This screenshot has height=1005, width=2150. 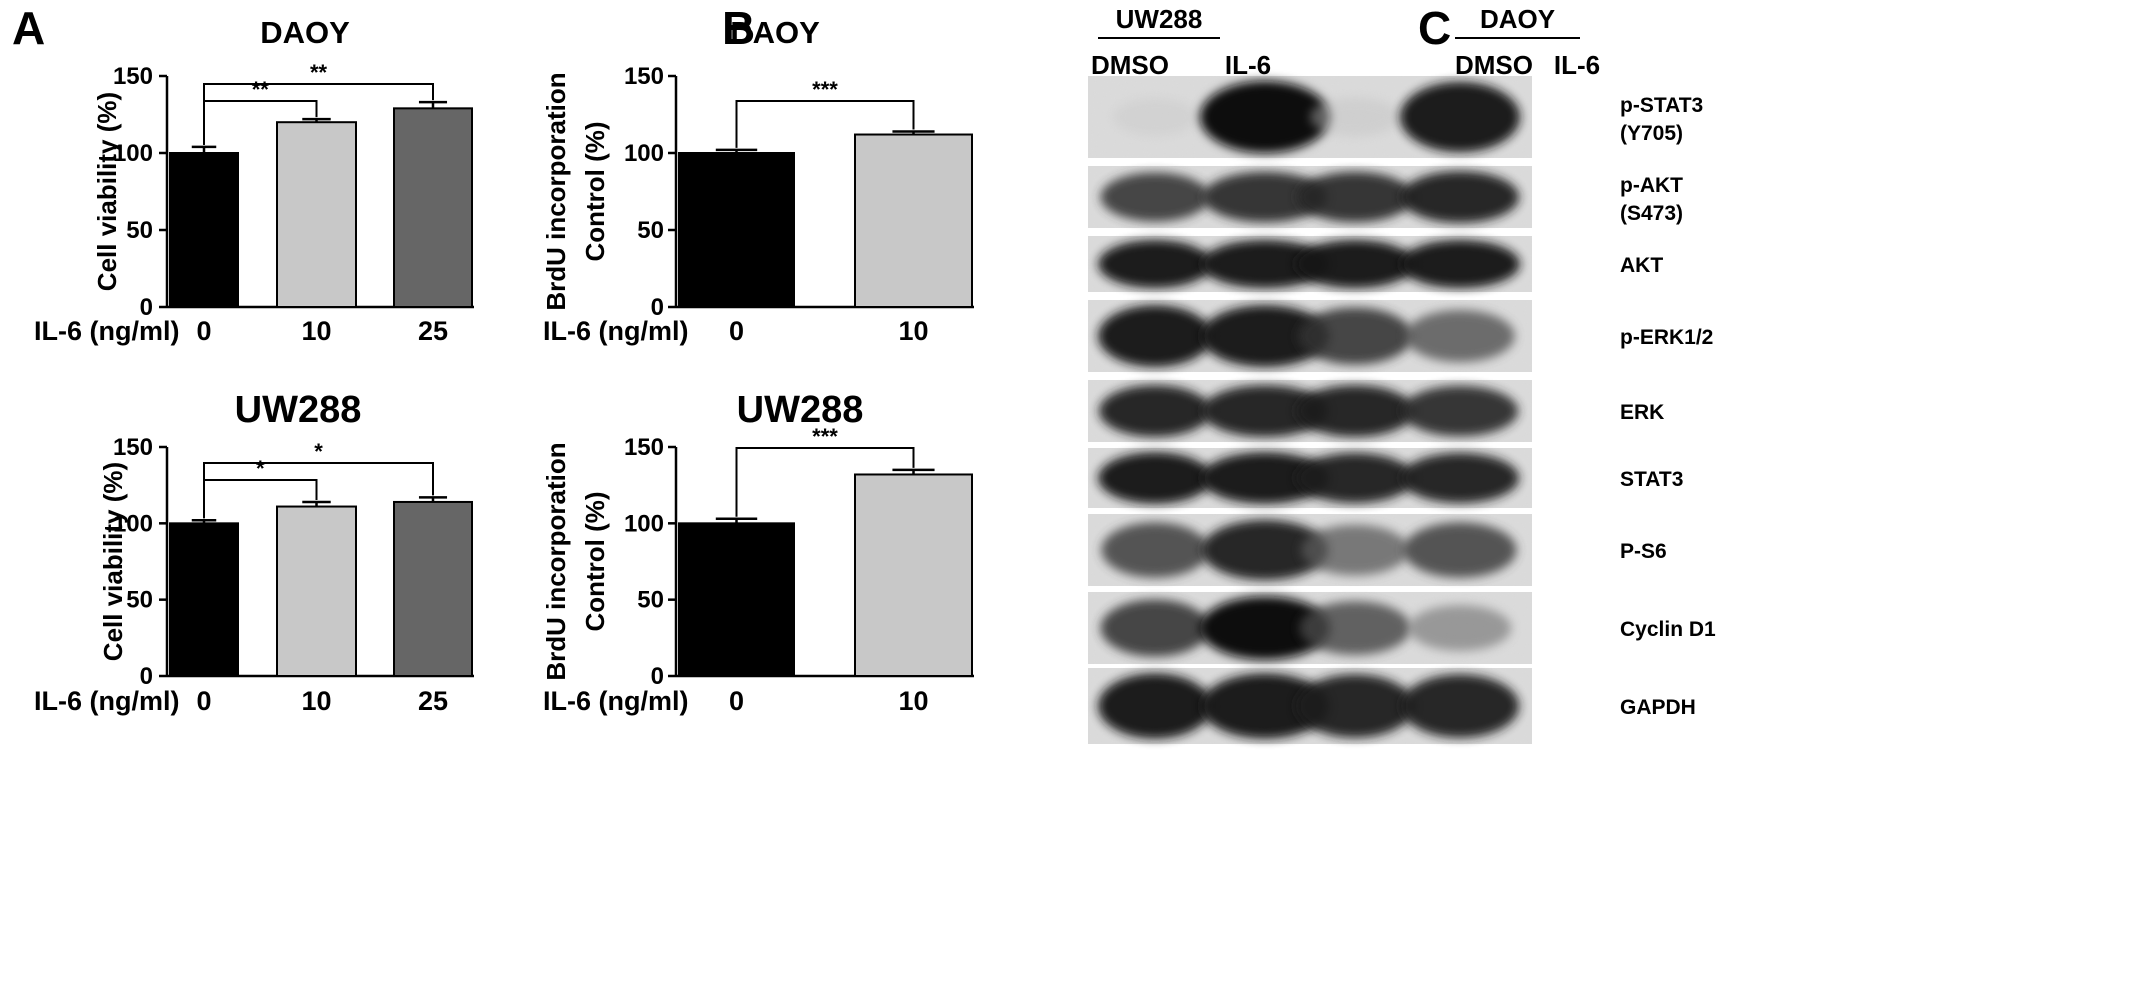 I want to click on blot-row: p-AKT (S473), so click(x=1385, y=197).